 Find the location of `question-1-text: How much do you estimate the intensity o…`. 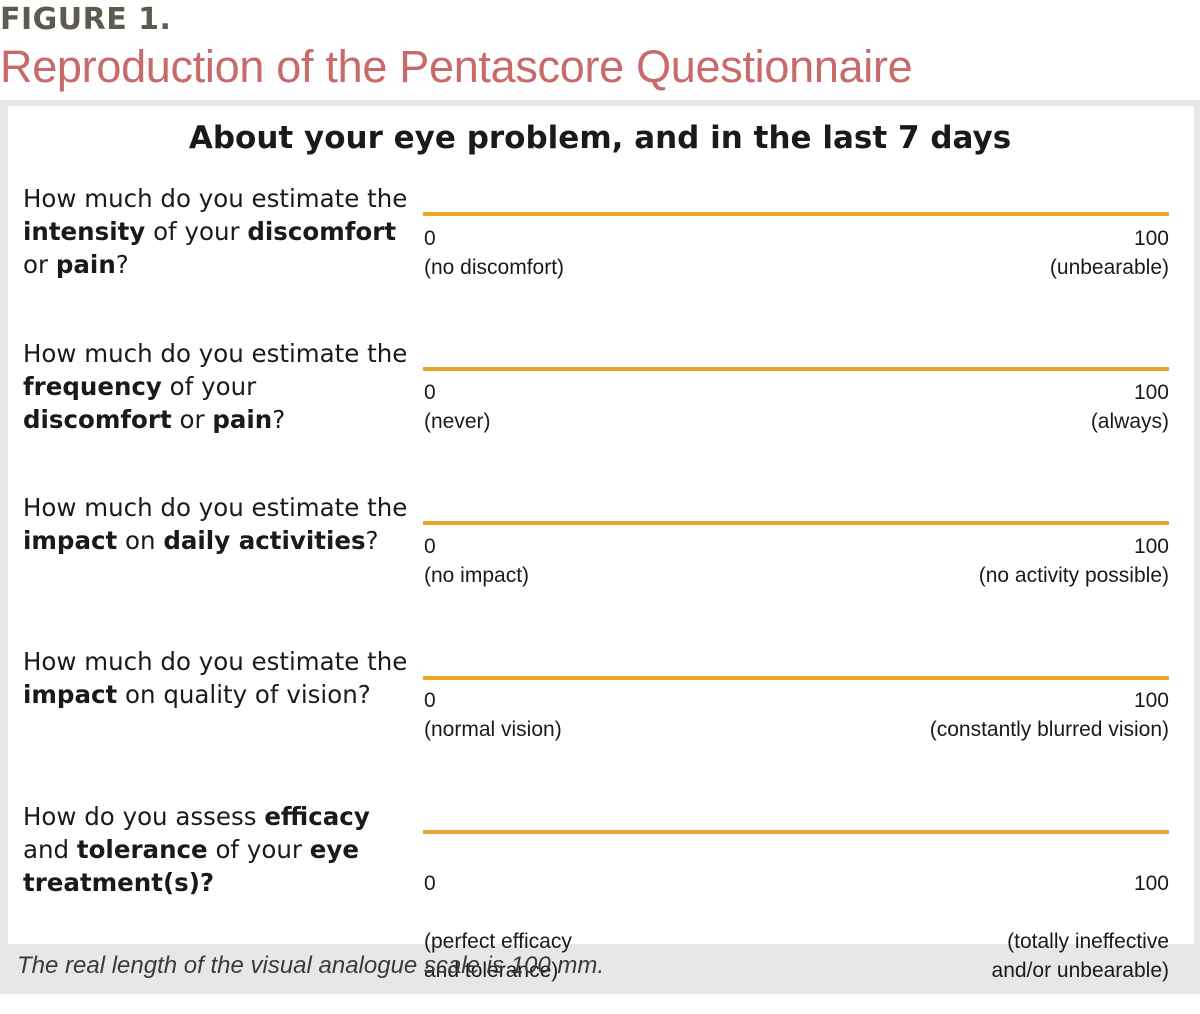

question-1-text: How much do you estimate the intensity o… is located at coordinates (215, 231).